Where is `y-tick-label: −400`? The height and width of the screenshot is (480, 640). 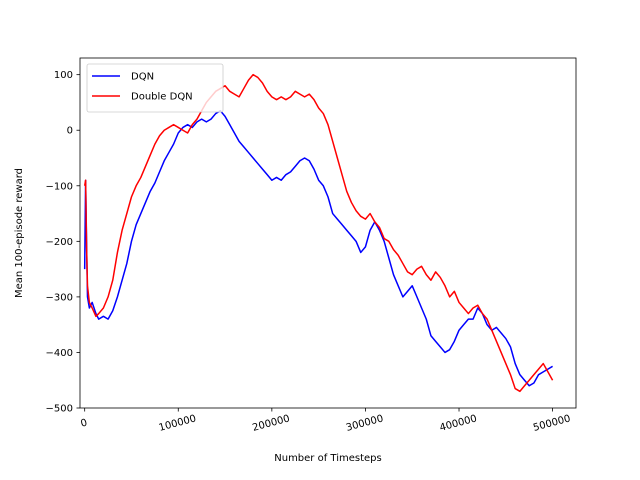 y-tick-label: −400 is located at coordinates (59, 353).